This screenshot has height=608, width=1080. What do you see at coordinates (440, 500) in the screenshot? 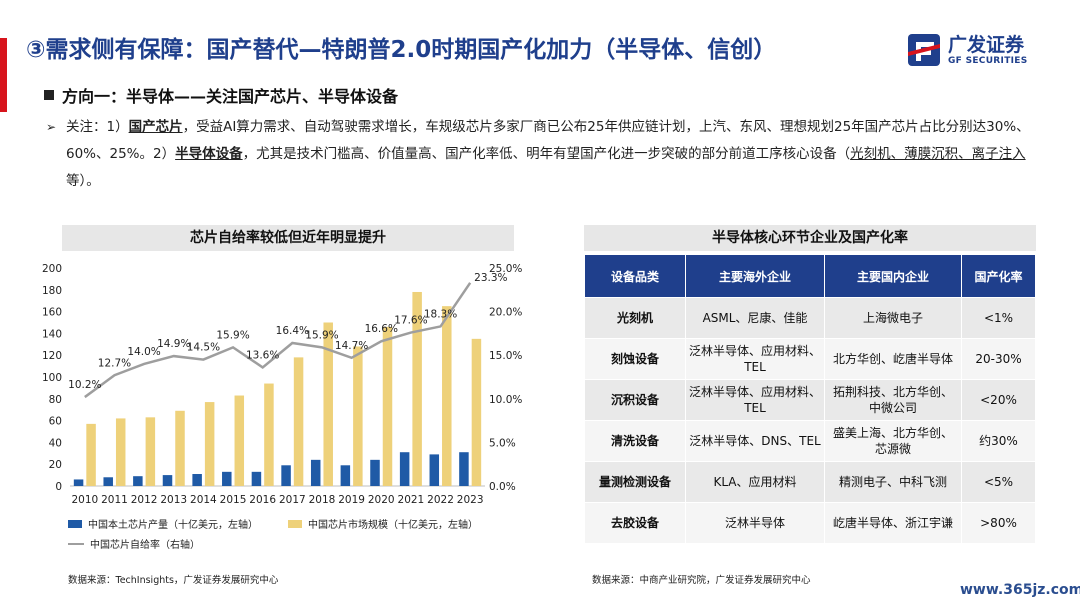
I see `x-tick-label: 2022` at bounding box center [440, 500].